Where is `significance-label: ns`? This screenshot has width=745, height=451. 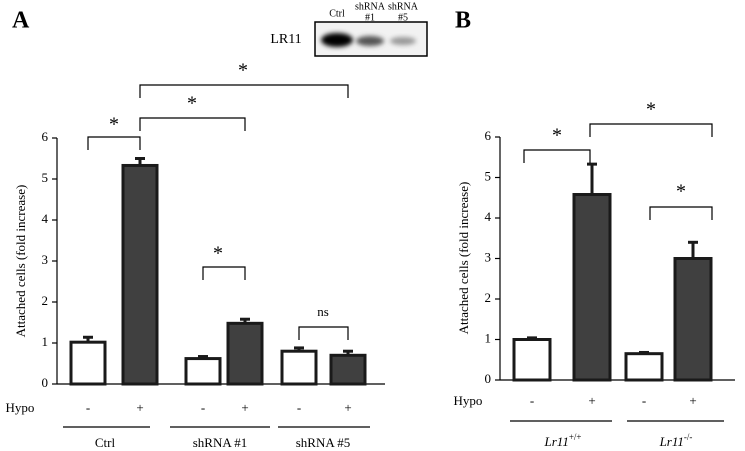 significance-label: ns is located at coordinates (323, 311).